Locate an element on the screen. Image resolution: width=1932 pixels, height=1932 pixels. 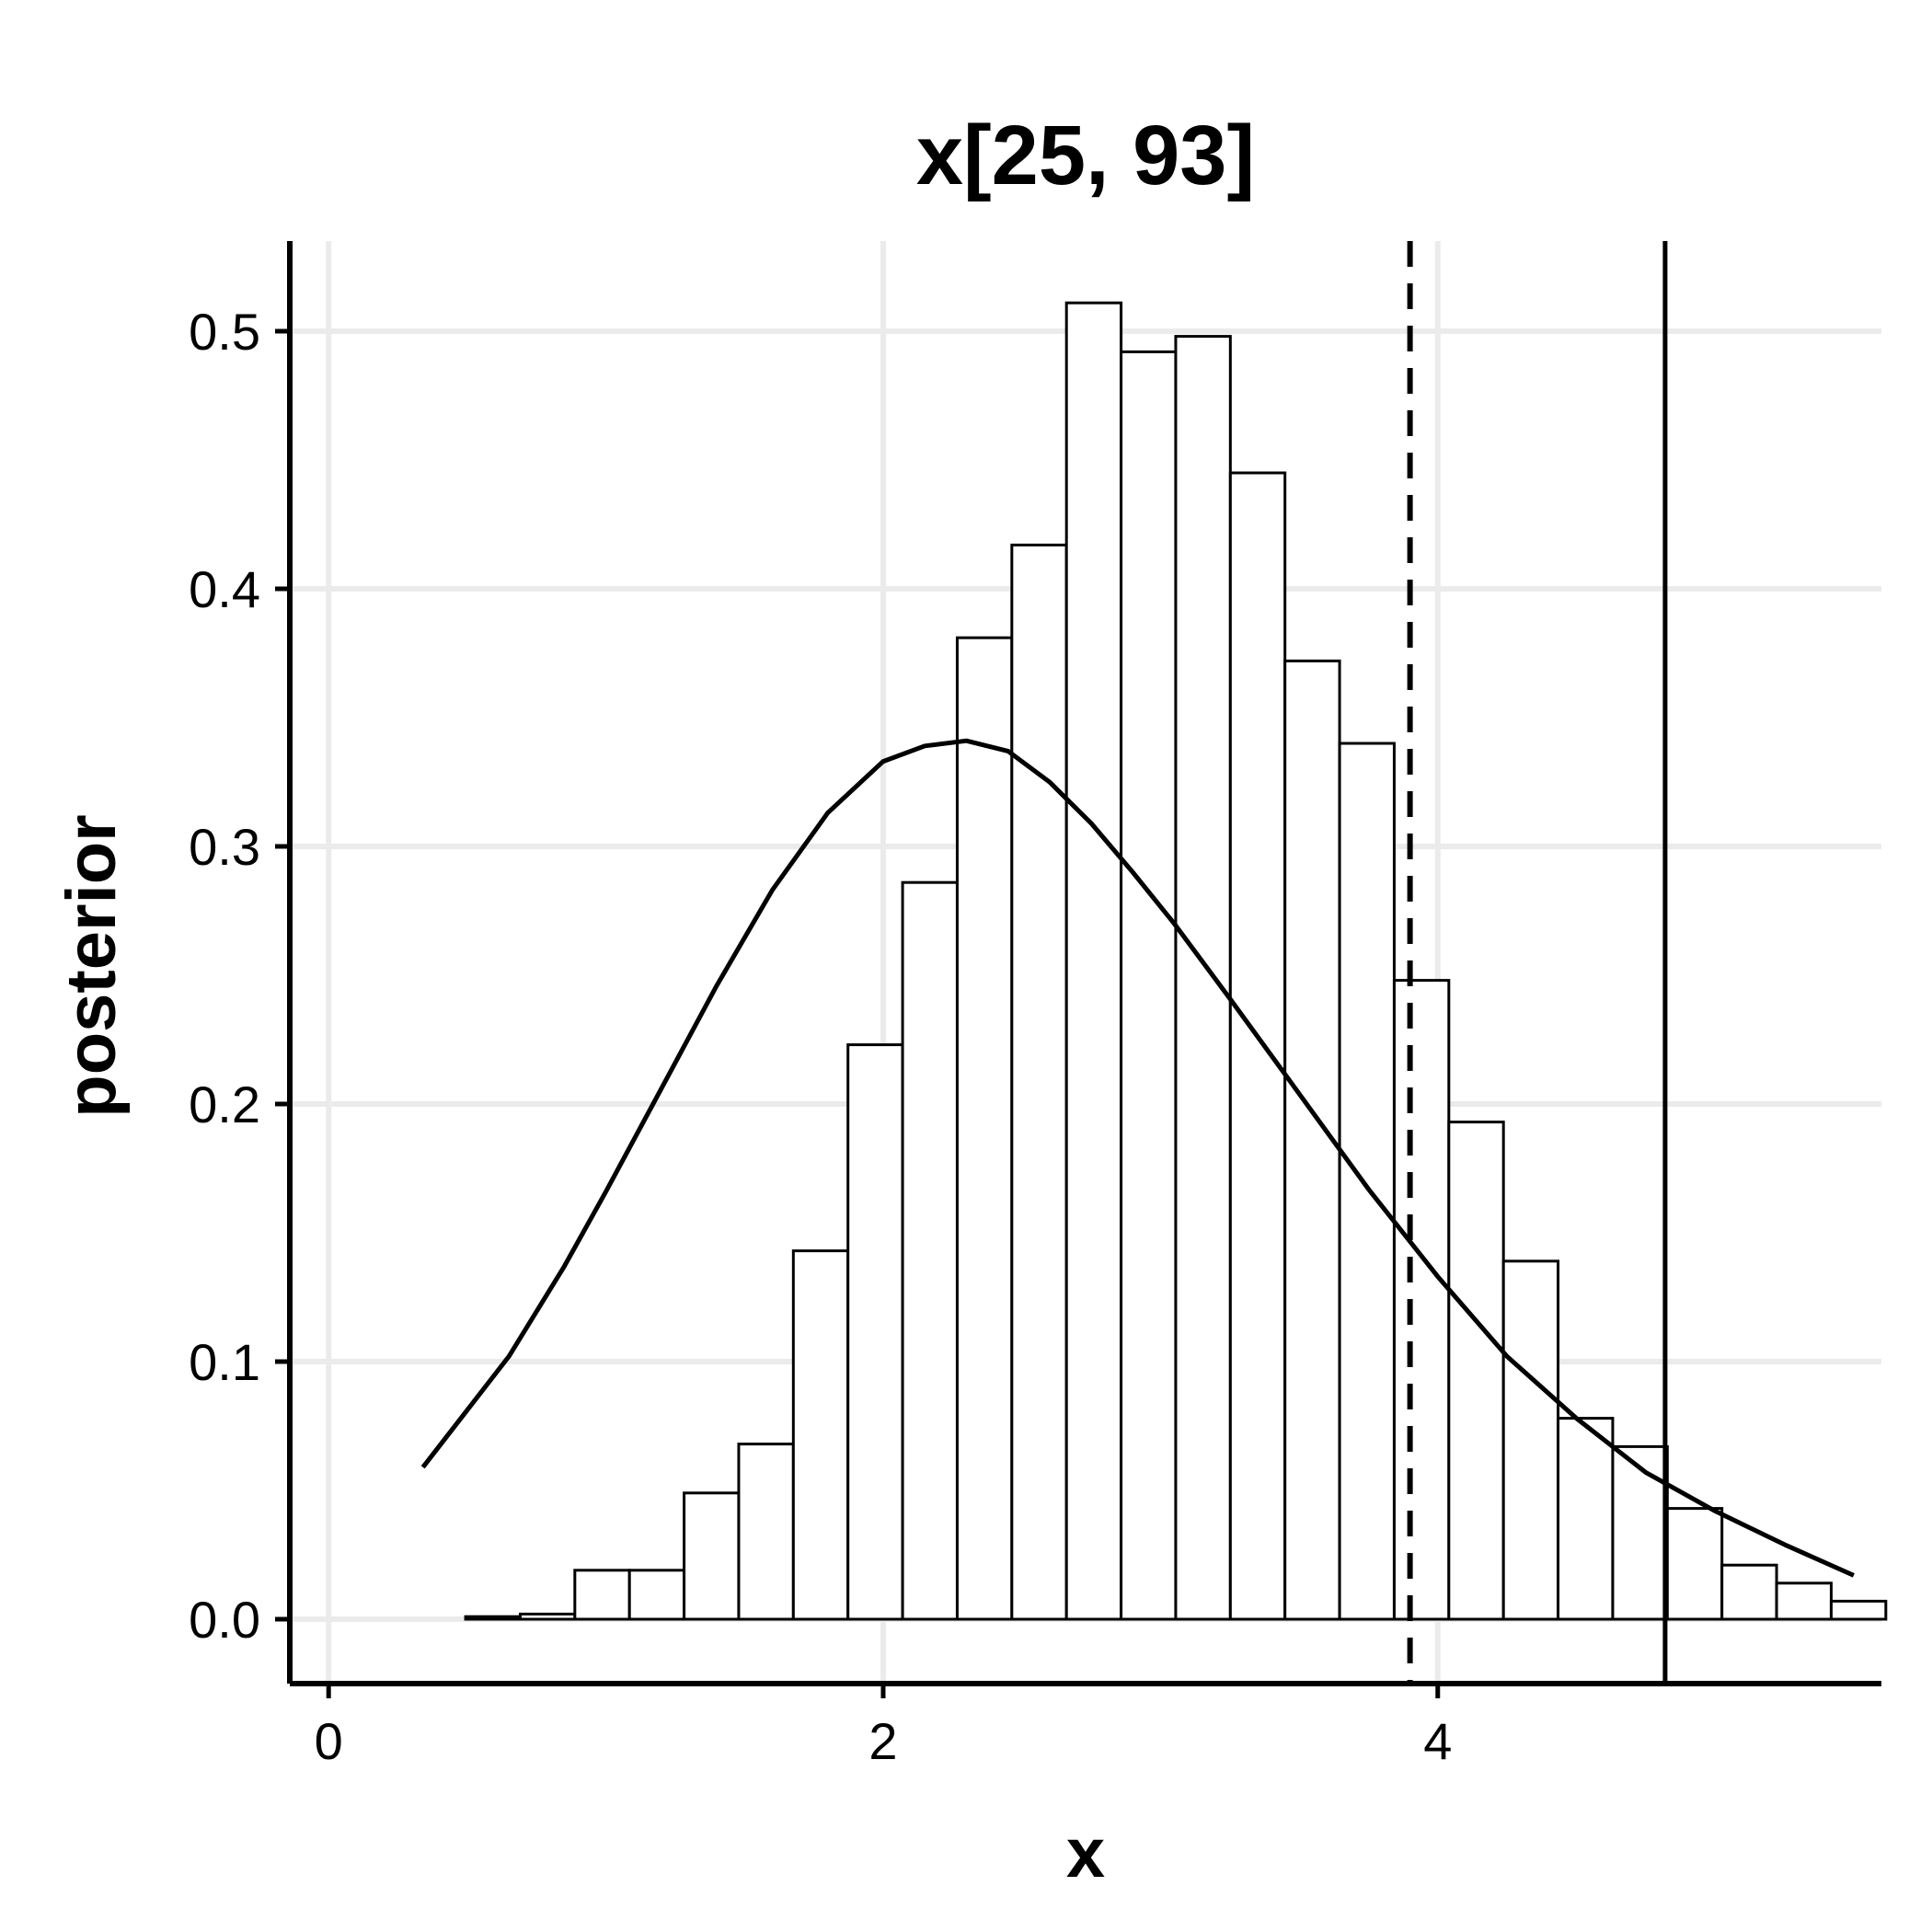
chart-title: x[25, 93] is located at coordinates (1085, 155).